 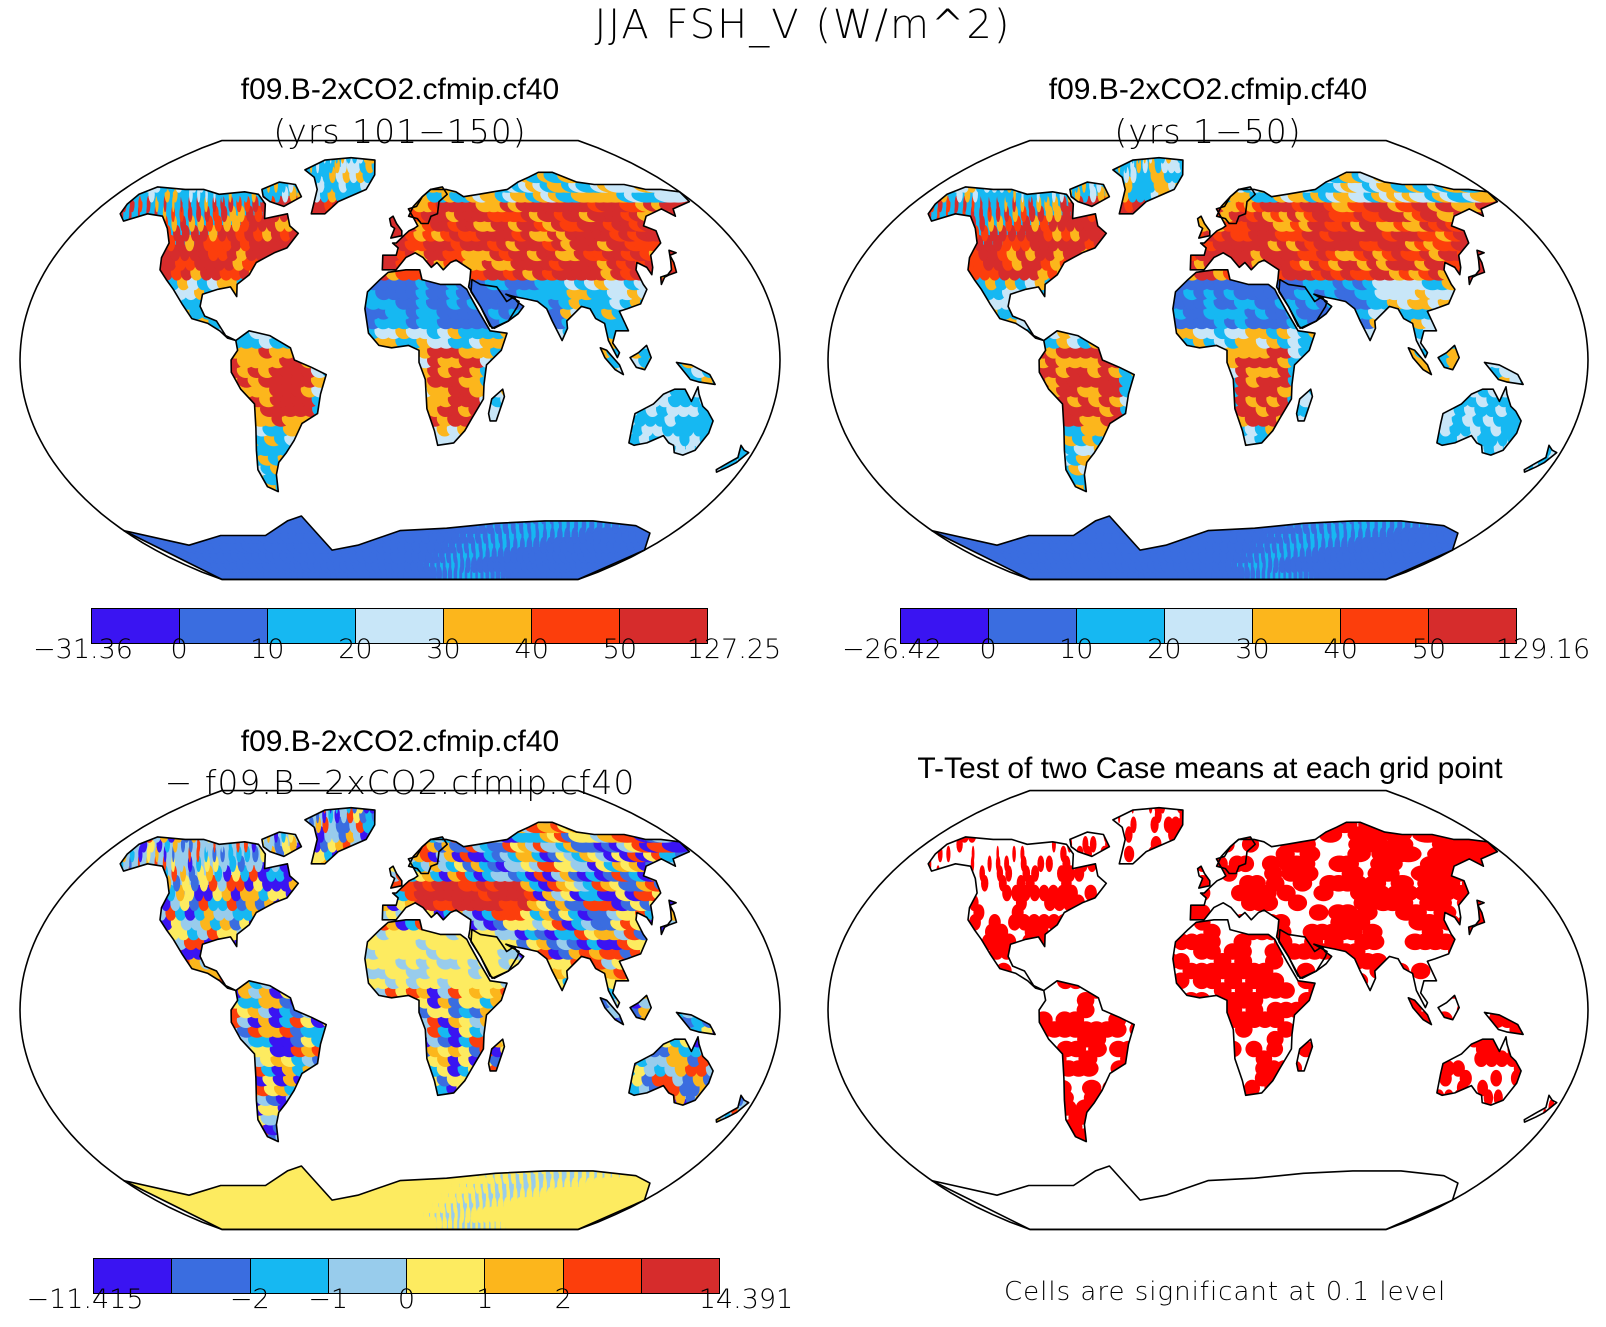 What do you see at coordinates (1429, 649) in the screenshot?
I see `colorbar-tick-label: 50` at bounding box center [1429, 649].